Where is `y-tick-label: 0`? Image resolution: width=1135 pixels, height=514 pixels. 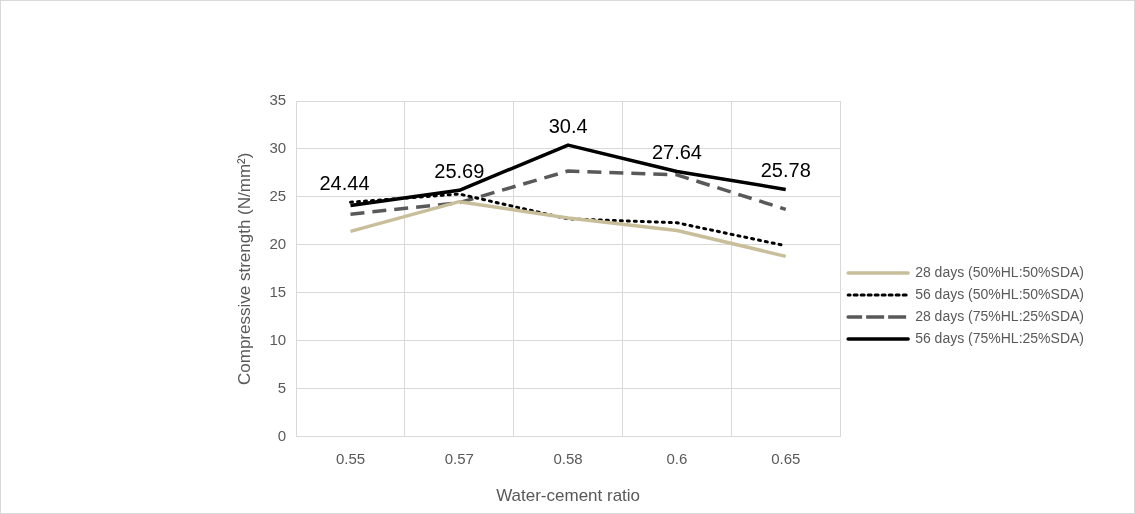 y-tick-label: 0 is located at coordinates (282, 435).